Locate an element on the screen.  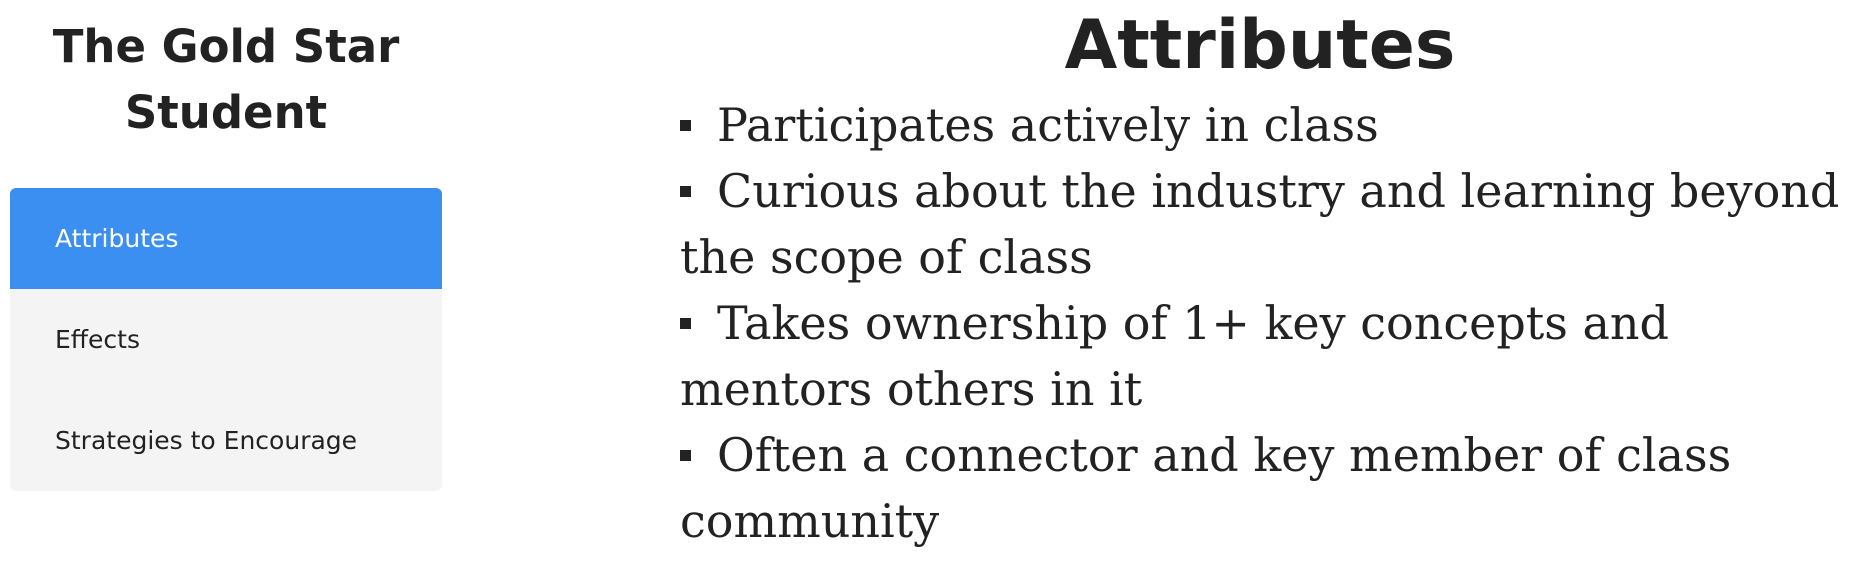
page-title: Attributes is located at coordinates (1260, 45).